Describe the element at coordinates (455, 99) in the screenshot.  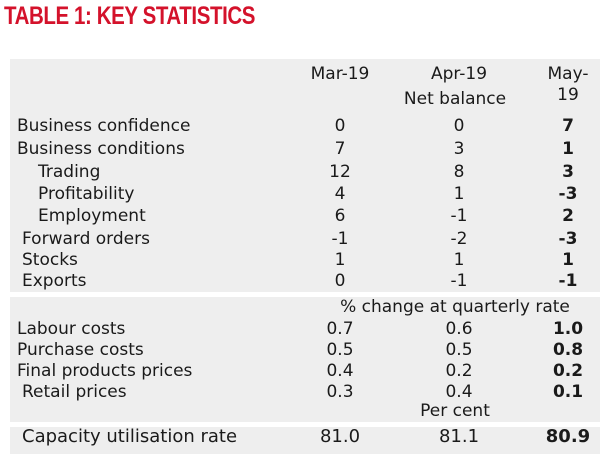
I see `section-label-net-balance: Net balance` at that location.